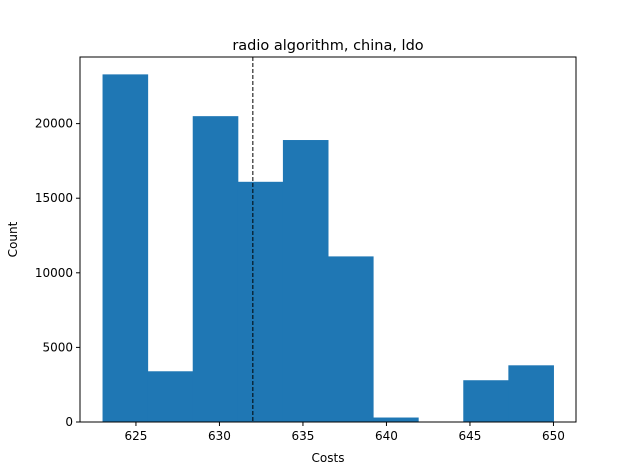 Image resolution: width=640 pixels, height=474 pixels. What do you see at coordinates (386, 436) in the screenshot?
I see `x-tick-label: 640` at bounding box center [386, 436].